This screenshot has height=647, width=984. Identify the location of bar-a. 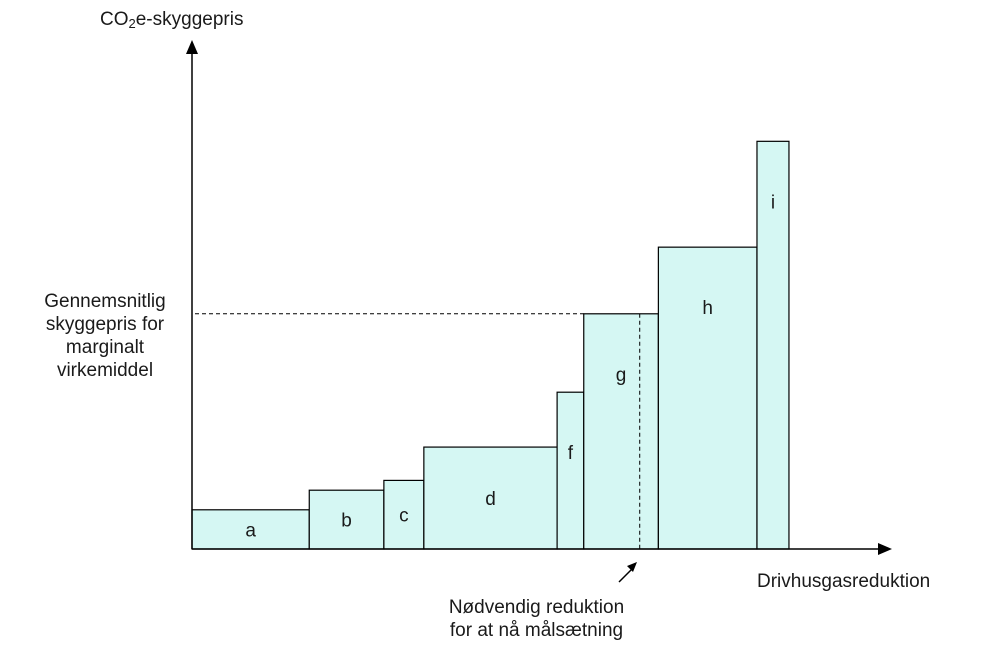
(250, 529).